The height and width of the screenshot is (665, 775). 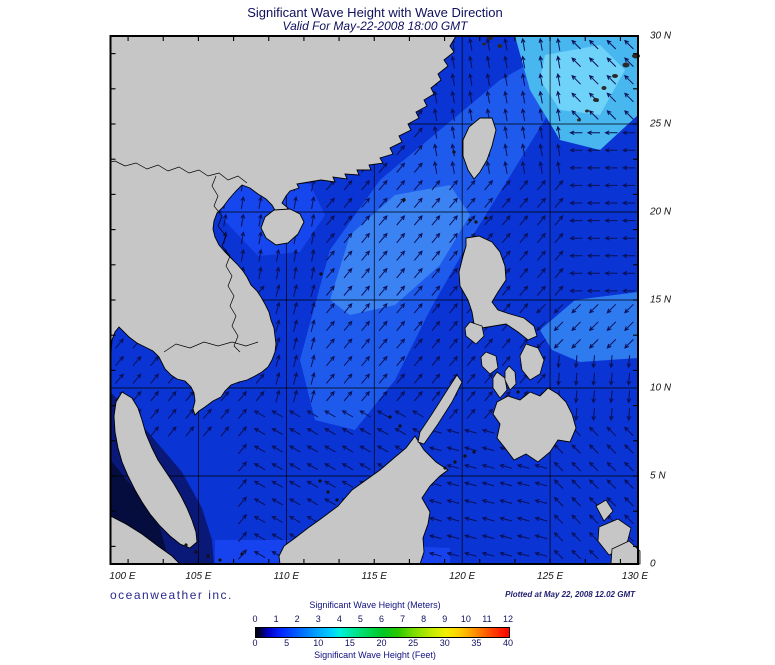 What do you see at coordinates (615, 76) in the screenshot?
I see `island-speck` at bounding box center [615, 76].